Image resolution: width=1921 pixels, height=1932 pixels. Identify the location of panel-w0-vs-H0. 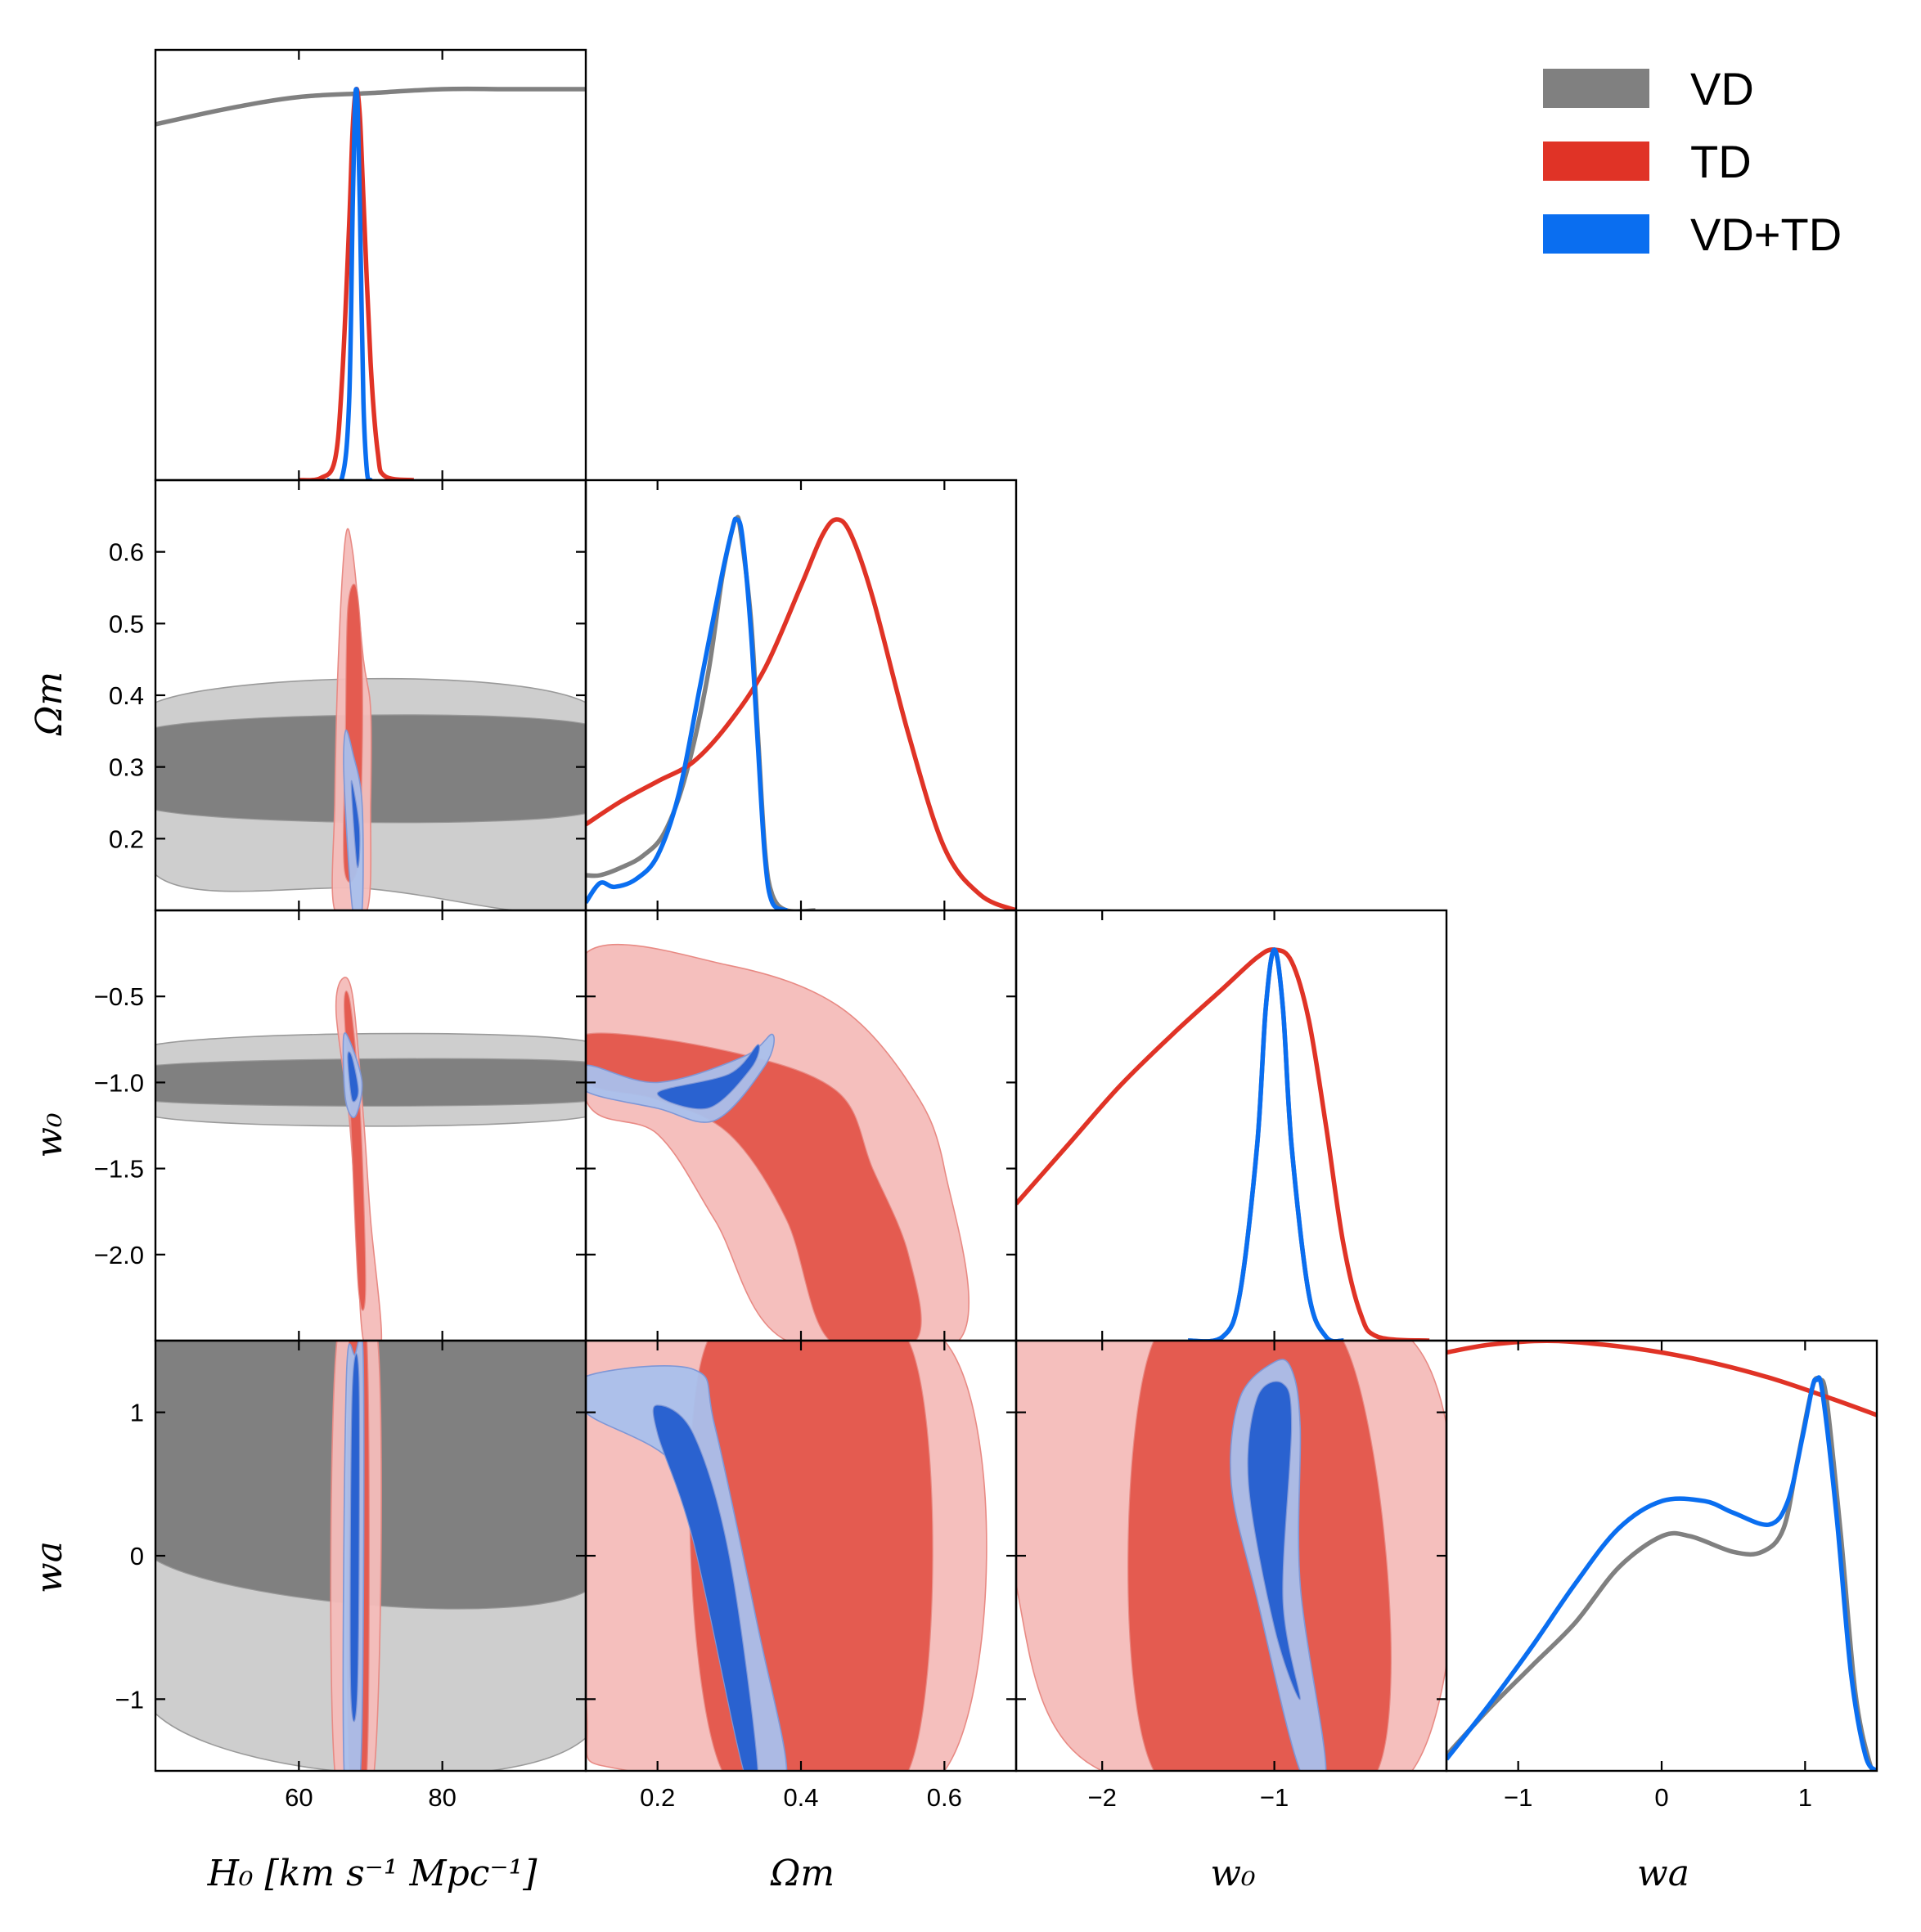
(370, 1159).